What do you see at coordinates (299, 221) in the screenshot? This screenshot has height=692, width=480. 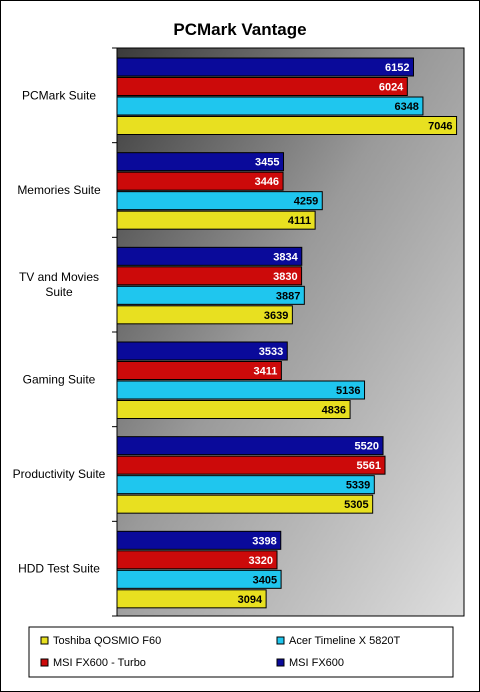 I see `data-label: 4111` at bounding box center [299, 221].